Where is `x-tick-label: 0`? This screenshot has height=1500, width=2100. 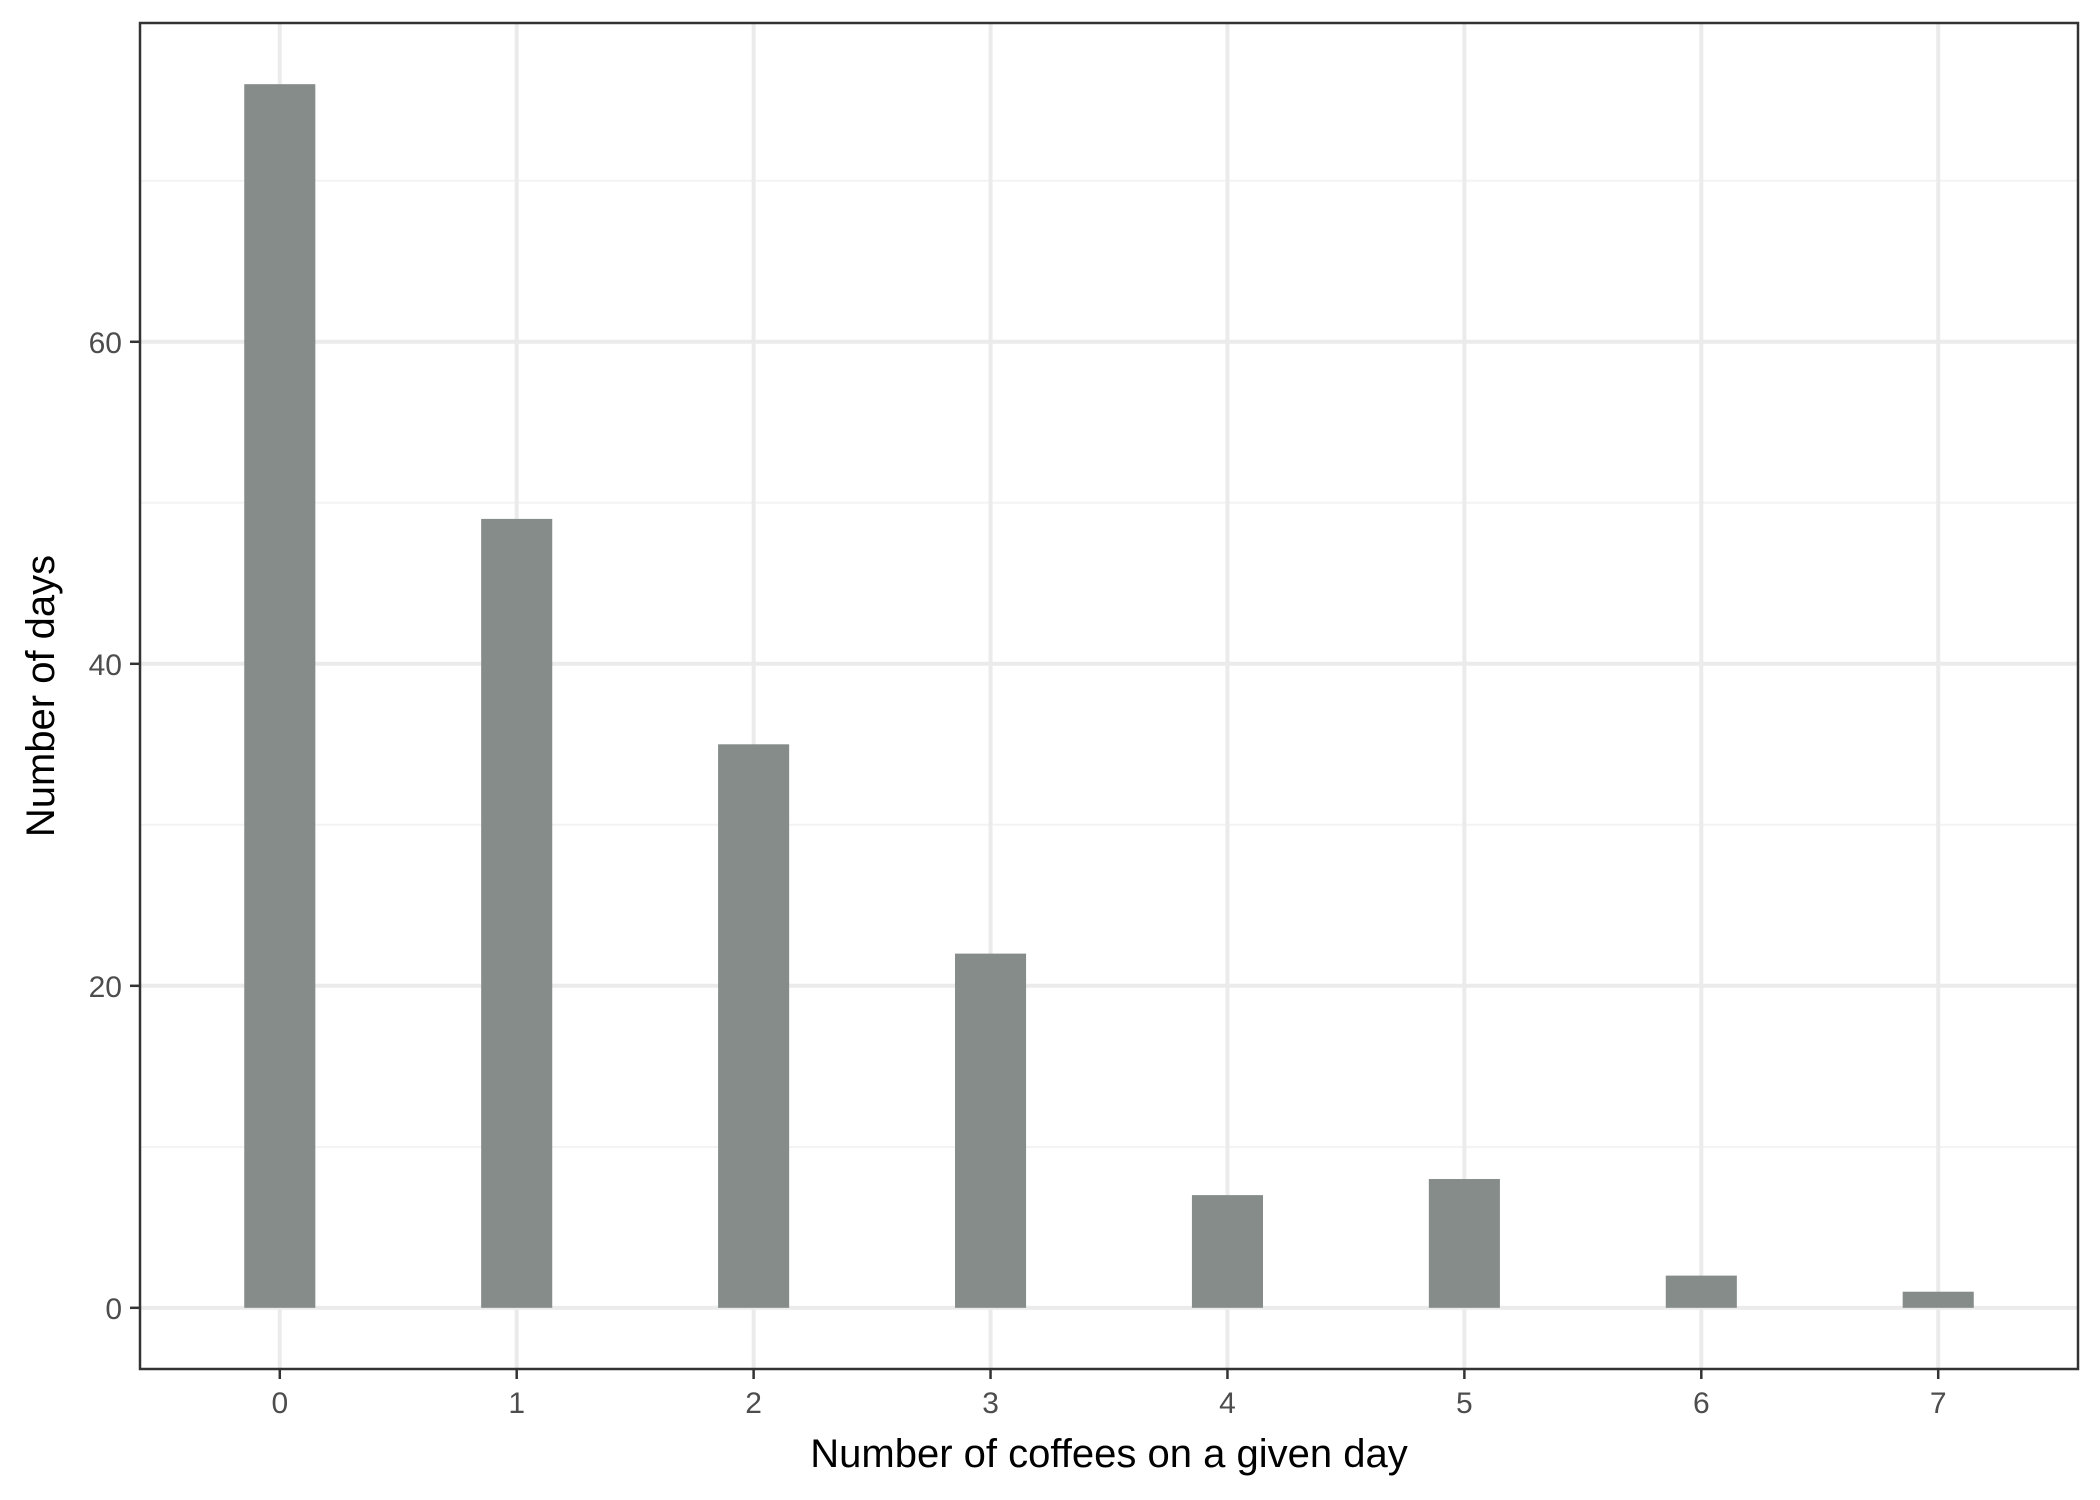
x-tick-label: 0 is located at coordinates (279, 1403).